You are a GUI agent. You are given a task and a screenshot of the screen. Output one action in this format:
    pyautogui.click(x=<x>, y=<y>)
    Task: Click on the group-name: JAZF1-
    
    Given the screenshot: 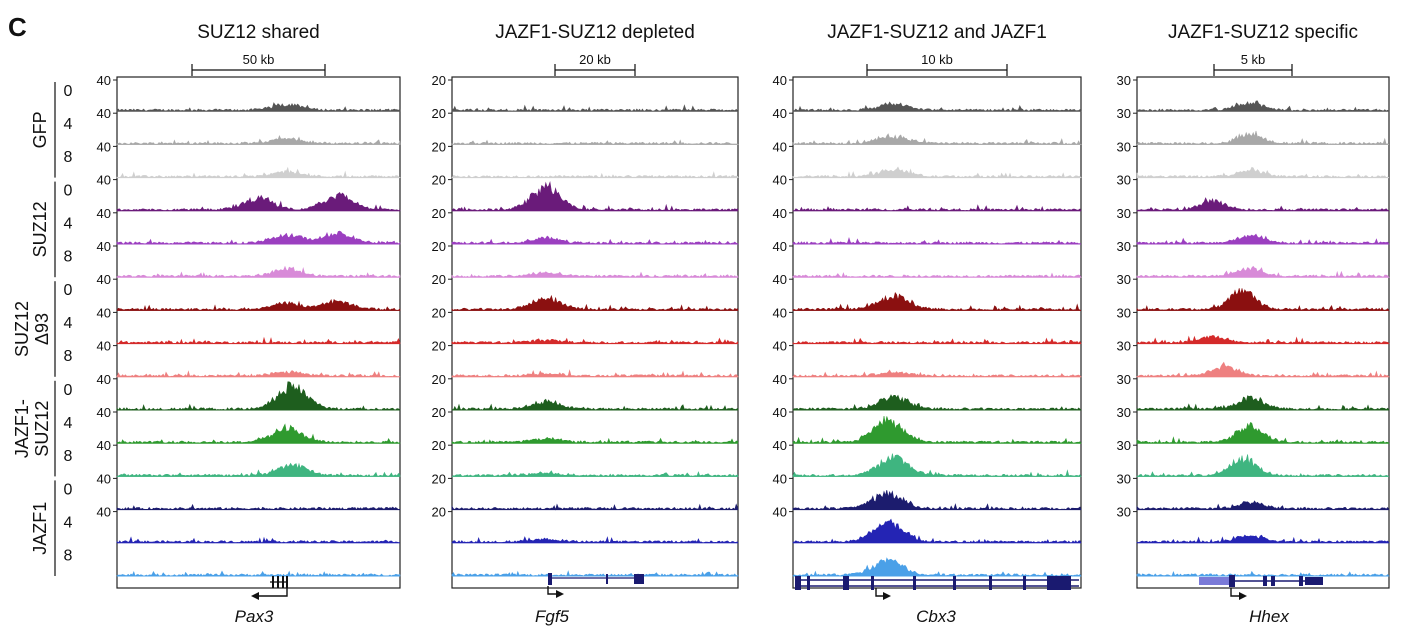 What is the action you would take?
    pyautogui.click(x=22, y=428)
    